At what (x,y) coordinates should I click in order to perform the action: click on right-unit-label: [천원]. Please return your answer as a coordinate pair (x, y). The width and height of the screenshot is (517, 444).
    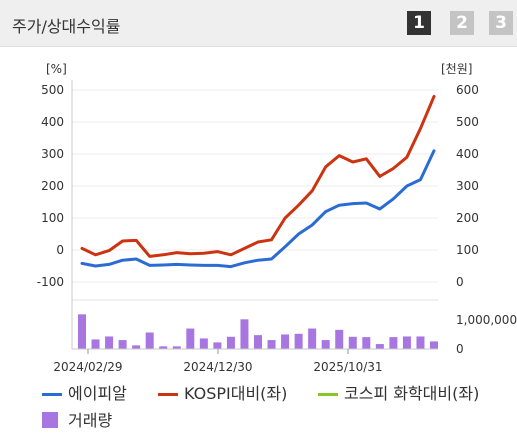
    Looking at the image, I should click on (456, 68).